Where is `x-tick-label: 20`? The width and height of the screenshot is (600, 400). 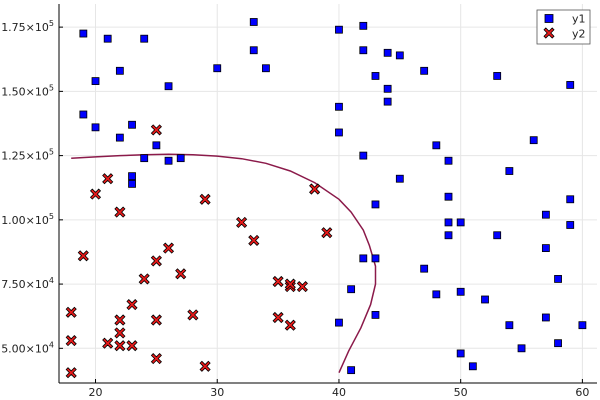
x-tick-label: 20 is located at coordinates (96, 392).